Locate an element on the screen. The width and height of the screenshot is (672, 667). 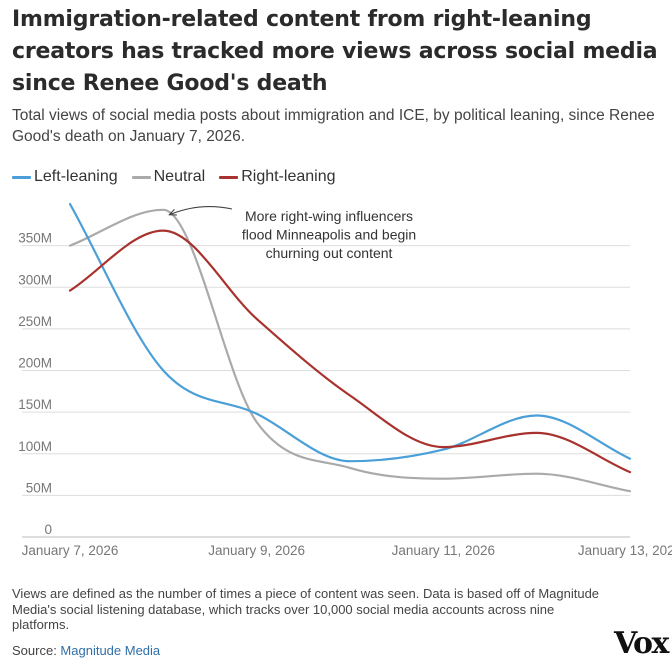
legend-label-right: Right-leaning is located at coordinates (288, 176).